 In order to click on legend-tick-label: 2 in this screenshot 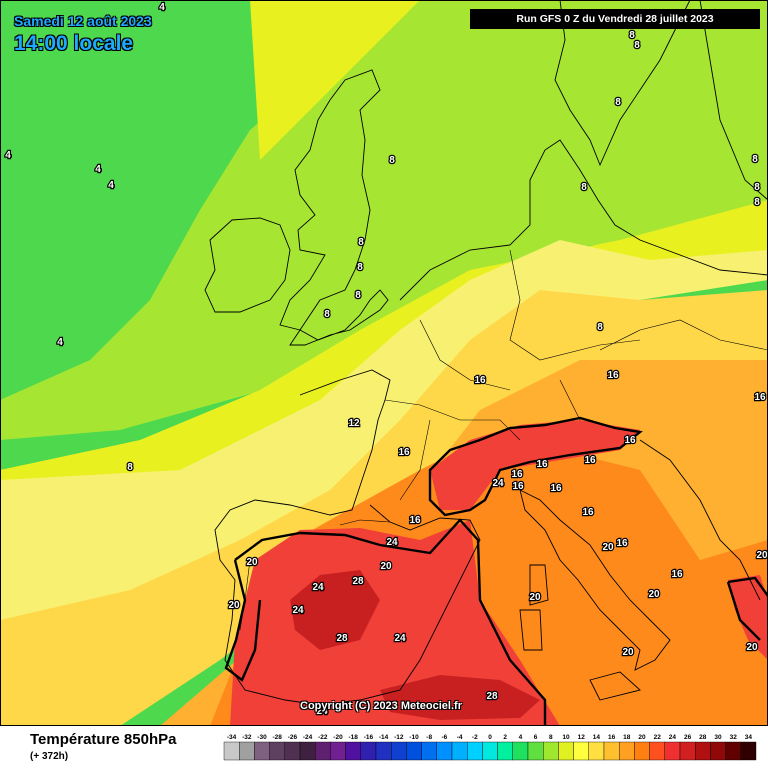, I will do `click(505, 737)`.